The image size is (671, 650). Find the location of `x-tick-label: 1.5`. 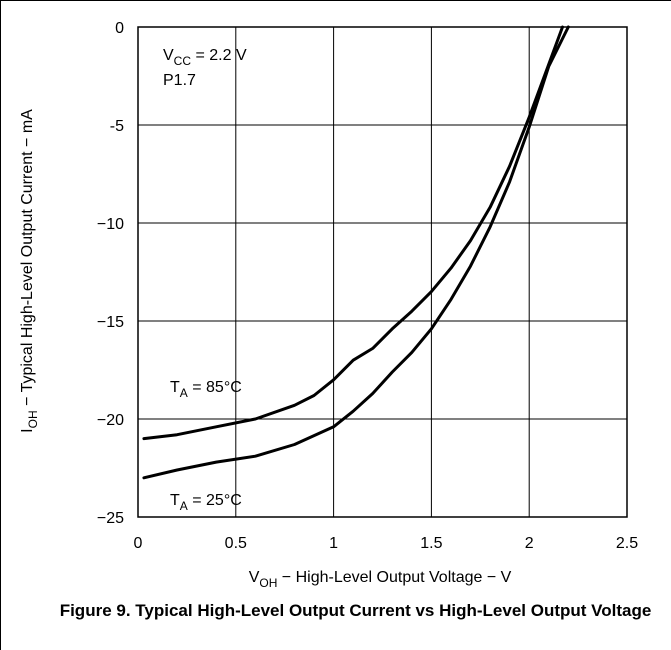

x-tick-label: 1.5 is located at coordinates (431, 543).